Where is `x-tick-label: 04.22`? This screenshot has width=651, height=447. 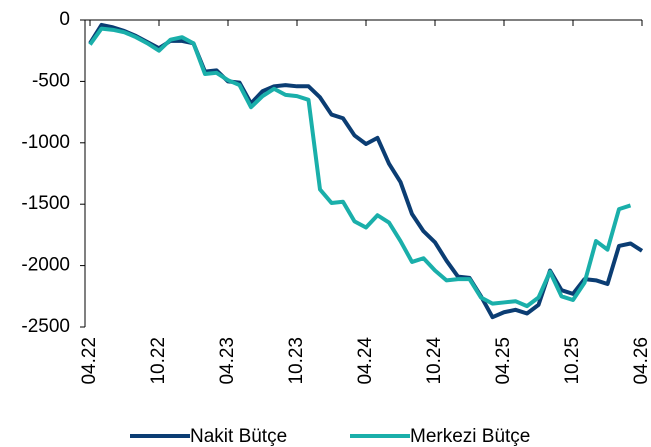
x-tick-label: 04.22 is located at coordinates (89, 361).